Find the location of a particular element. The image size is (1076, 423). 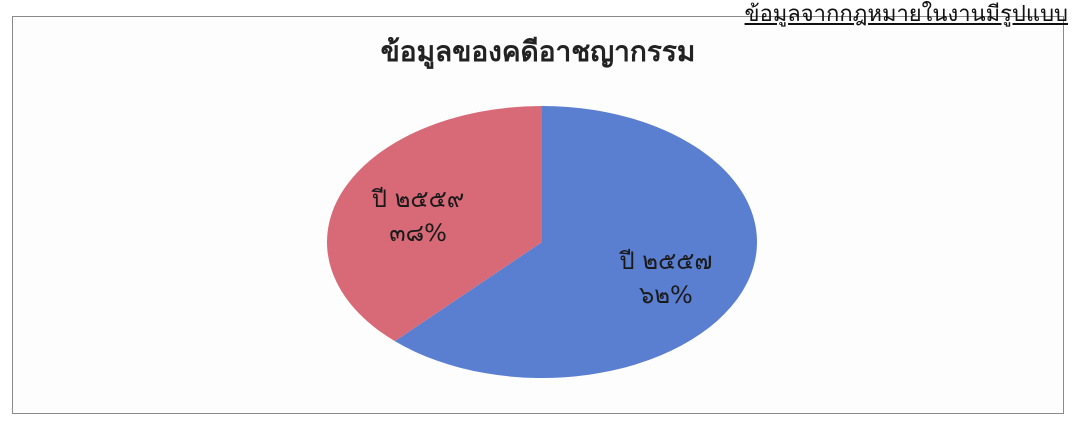

slice-label-name-2: ปี ๒๕๕๙ is located at coordinates (418, 199).